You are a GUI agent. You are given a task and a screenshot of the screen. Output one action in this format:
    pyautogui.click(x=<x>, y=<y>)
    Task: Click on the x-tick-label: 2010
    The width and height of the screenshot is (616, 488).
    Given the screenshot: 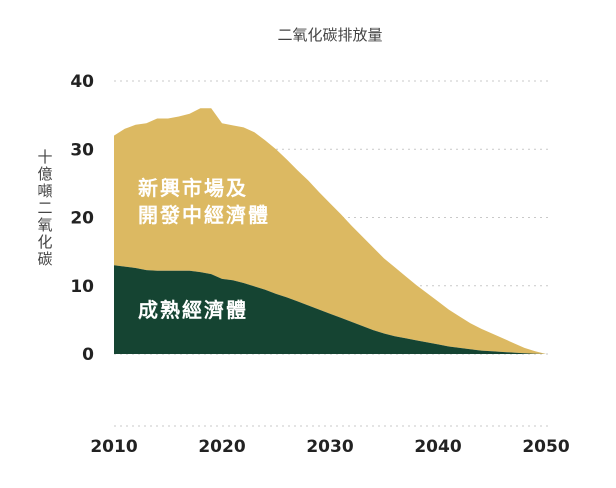 What is the action you would take?
    pyautogui.click(x=113, y=447)
    